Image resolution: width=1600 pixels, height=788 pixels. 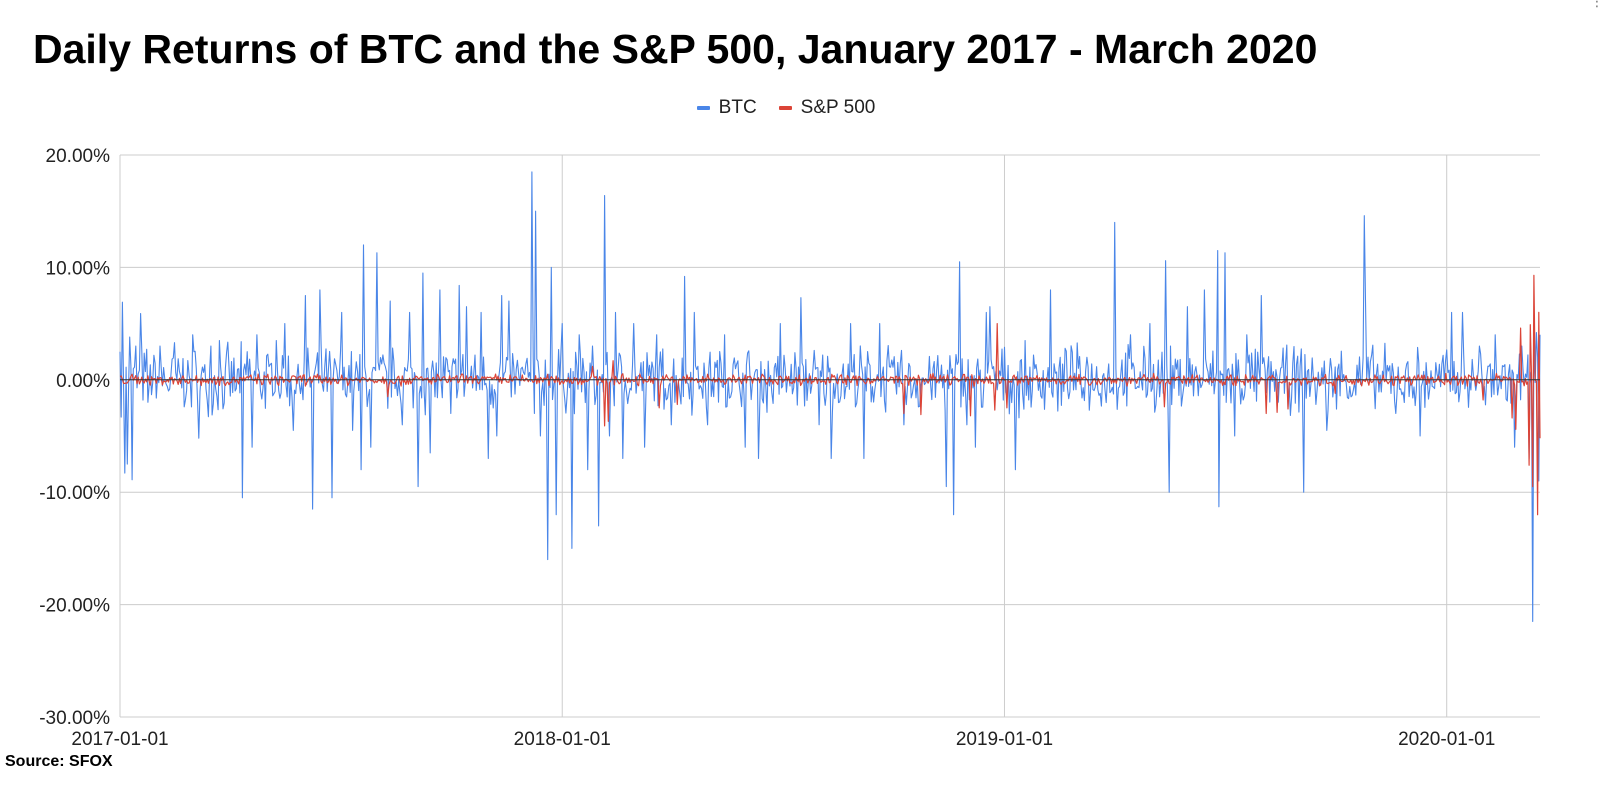 I want to click on legend-label-sp500: S&P 500, so click(x=838, y=107).